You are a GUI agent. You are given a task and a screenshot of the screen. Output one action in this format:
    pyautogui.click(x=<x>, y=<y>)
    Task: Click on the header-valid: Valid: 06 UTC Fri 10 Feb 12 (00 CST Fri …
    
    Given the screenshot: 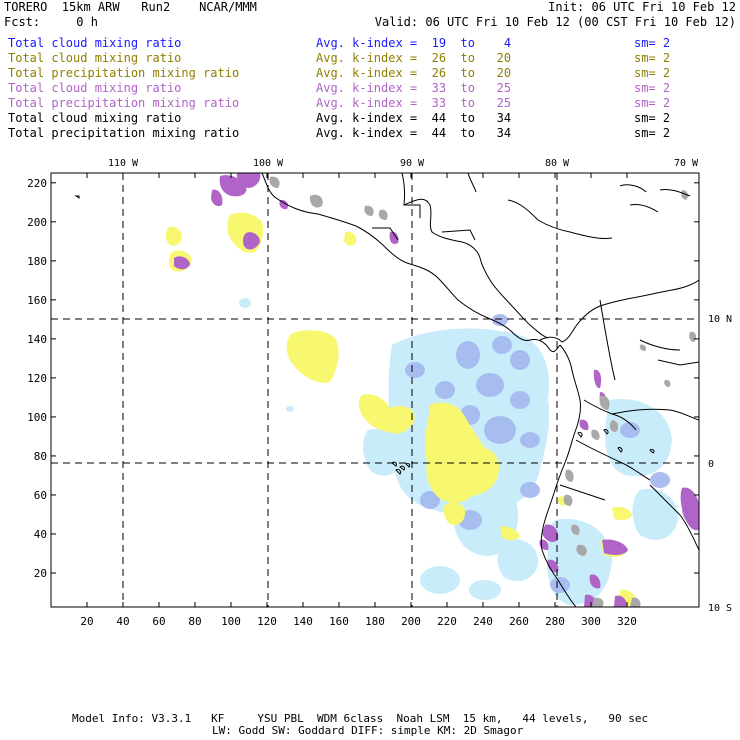 What is the action you would take?
    pyautogui.click(x=555, y=22)
    